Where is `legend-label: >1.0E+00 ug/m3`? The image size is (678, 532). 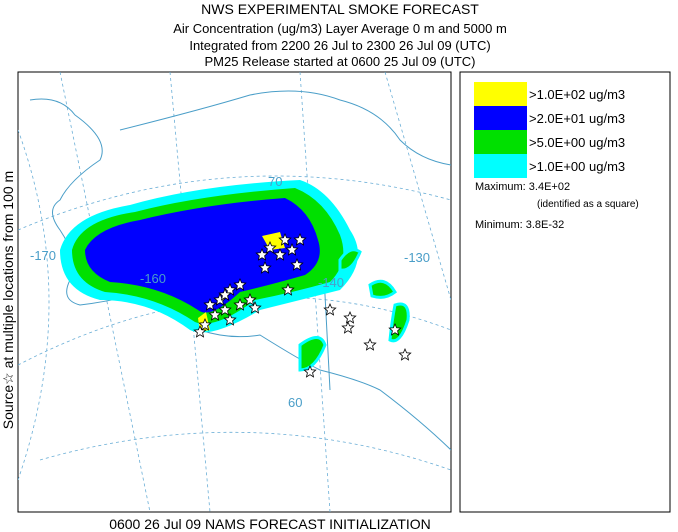
legend-label: >1.0E+00 ug/m3 is located at coordinates (577, 166).